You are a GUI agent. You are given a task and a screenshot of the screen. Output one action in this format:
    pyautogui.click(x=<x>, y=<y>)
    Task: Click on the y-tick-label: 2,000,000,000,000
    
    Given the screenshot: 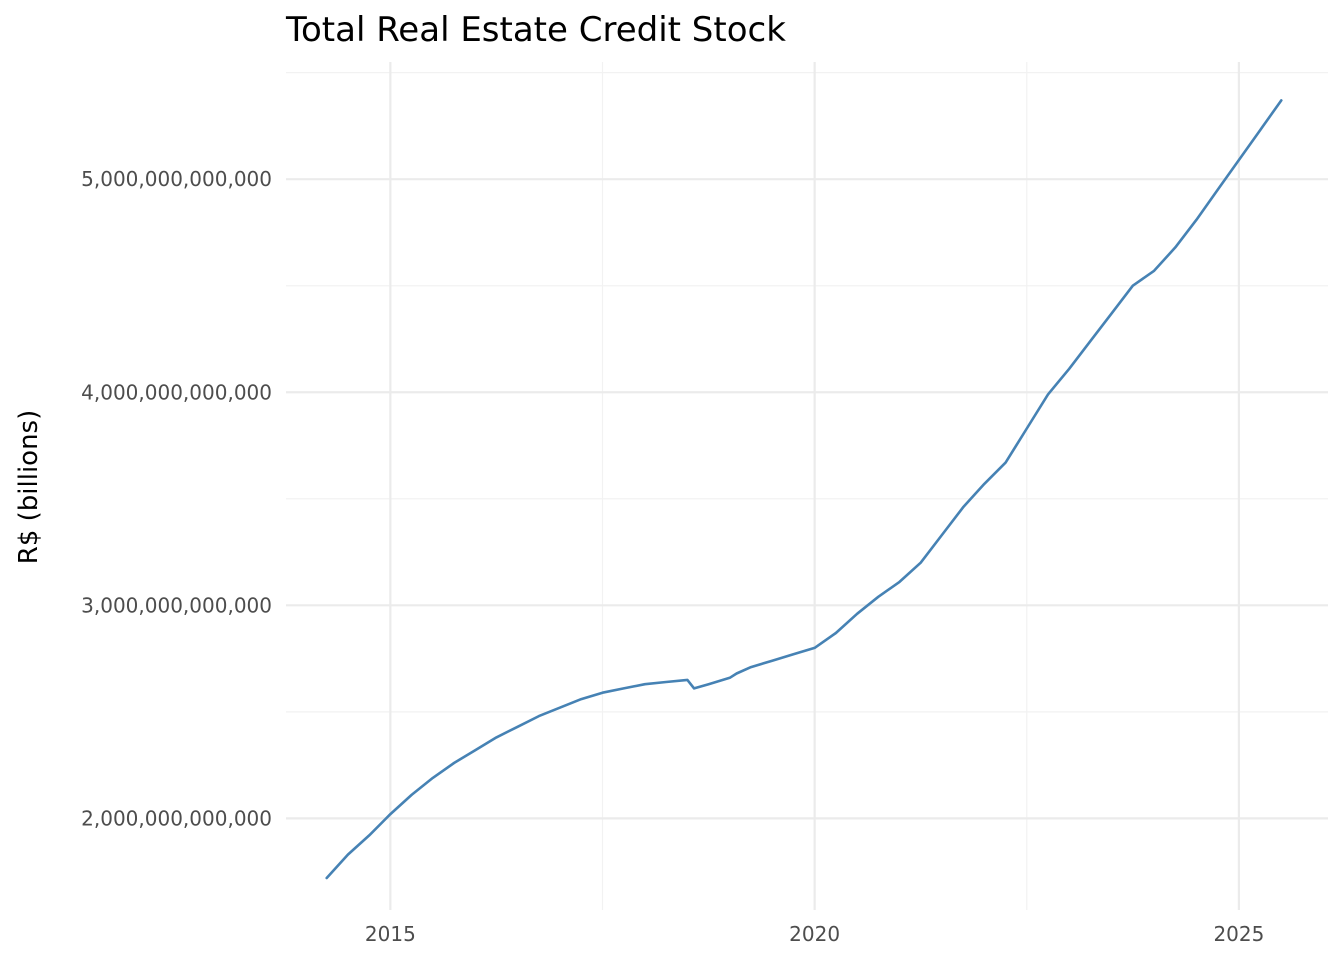 What is the action you would take?
    pyautogui.click(x=176, y=818)
    